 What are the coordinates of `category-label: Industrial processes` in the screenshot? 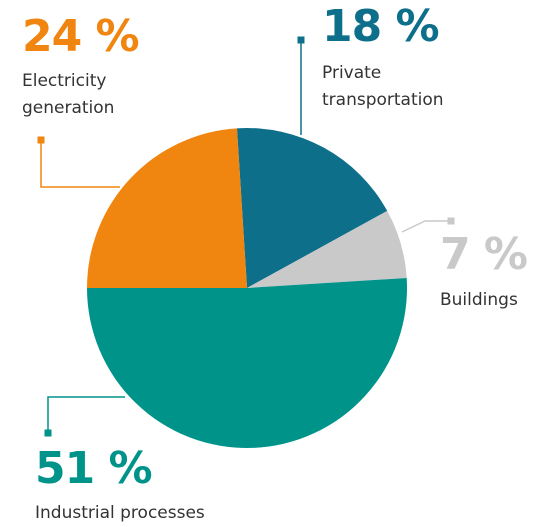 It's located at (120, 513).